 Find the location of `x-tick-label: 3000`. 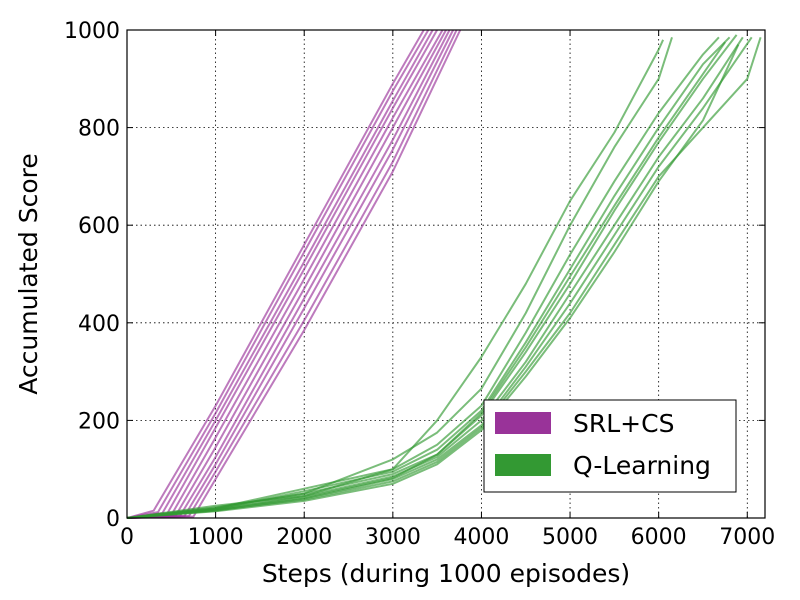

x-tick-label: 3000 is located at coordinates (393, 537).